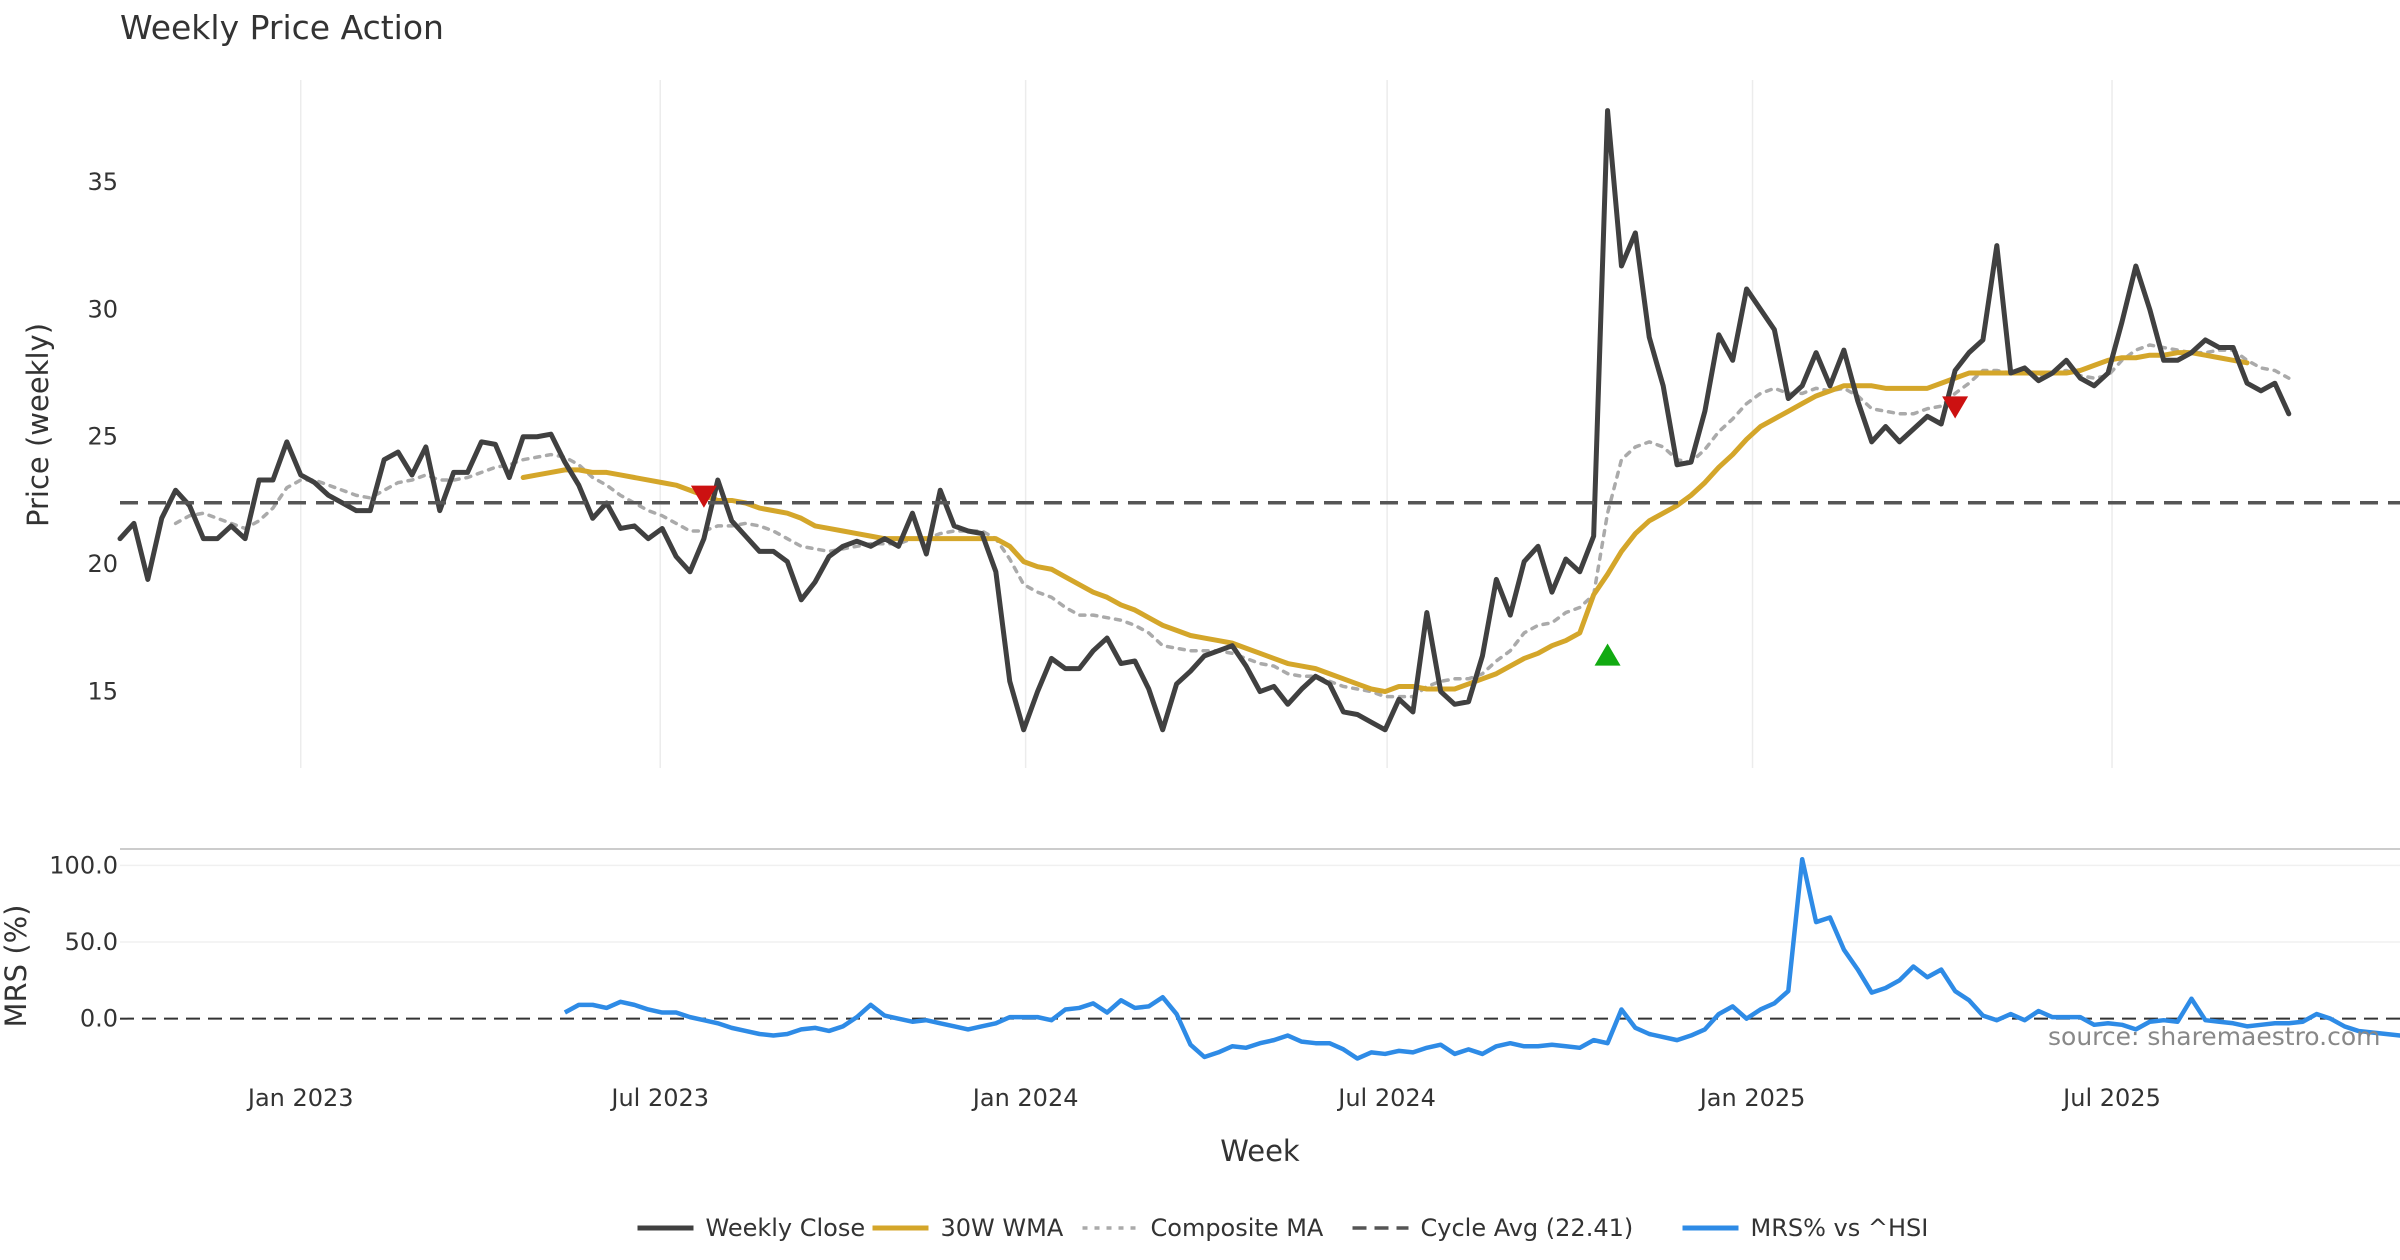 This screenshot has width=2400, height=1260. What do you see at coordinates (1260, 1151) in the screenshot?
I see `x-axis-label: Week` at bounding box center [1260, 1151].